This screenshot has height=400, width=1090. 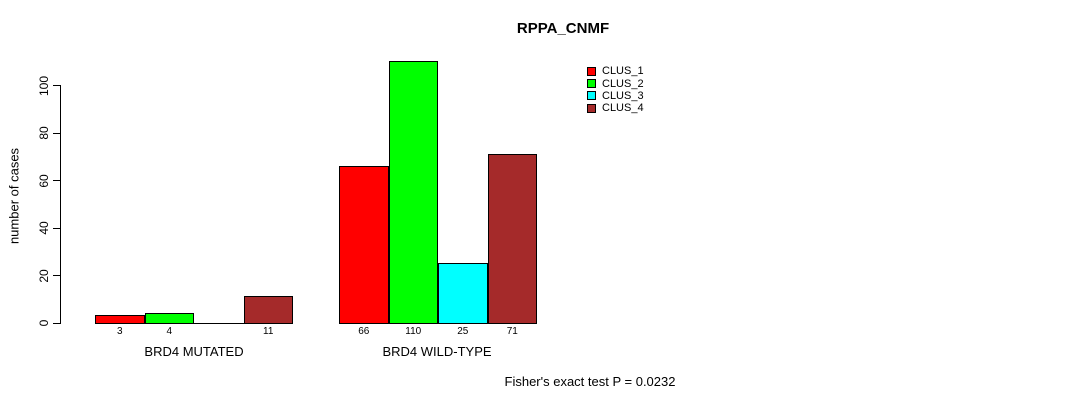 What do you see at coordinates (44, 323) in the screenshot?
I see `y-tick-label: 0` at bounding box center [44, 323].